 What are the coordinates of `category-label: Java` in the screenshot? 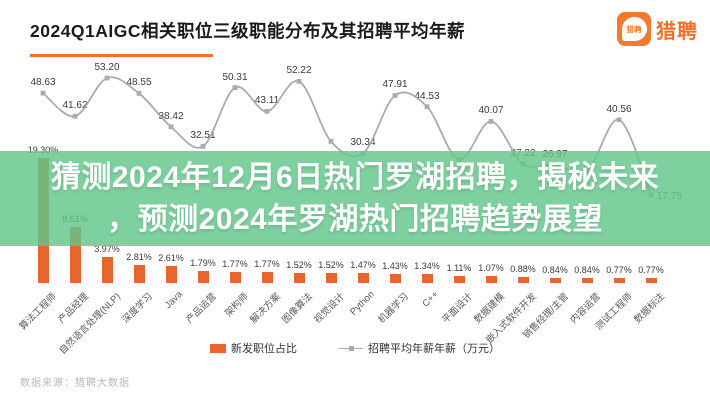 It's located at (173, 300).